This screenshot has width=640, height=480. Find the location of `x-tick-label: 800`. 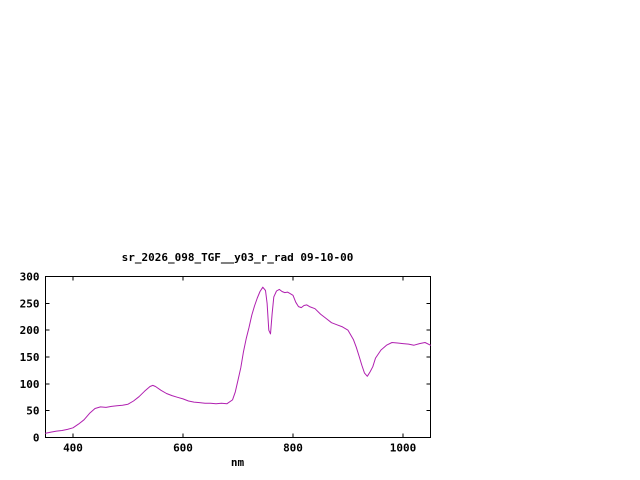

x-tick-label: 800 is located at coordinates (293, 448).